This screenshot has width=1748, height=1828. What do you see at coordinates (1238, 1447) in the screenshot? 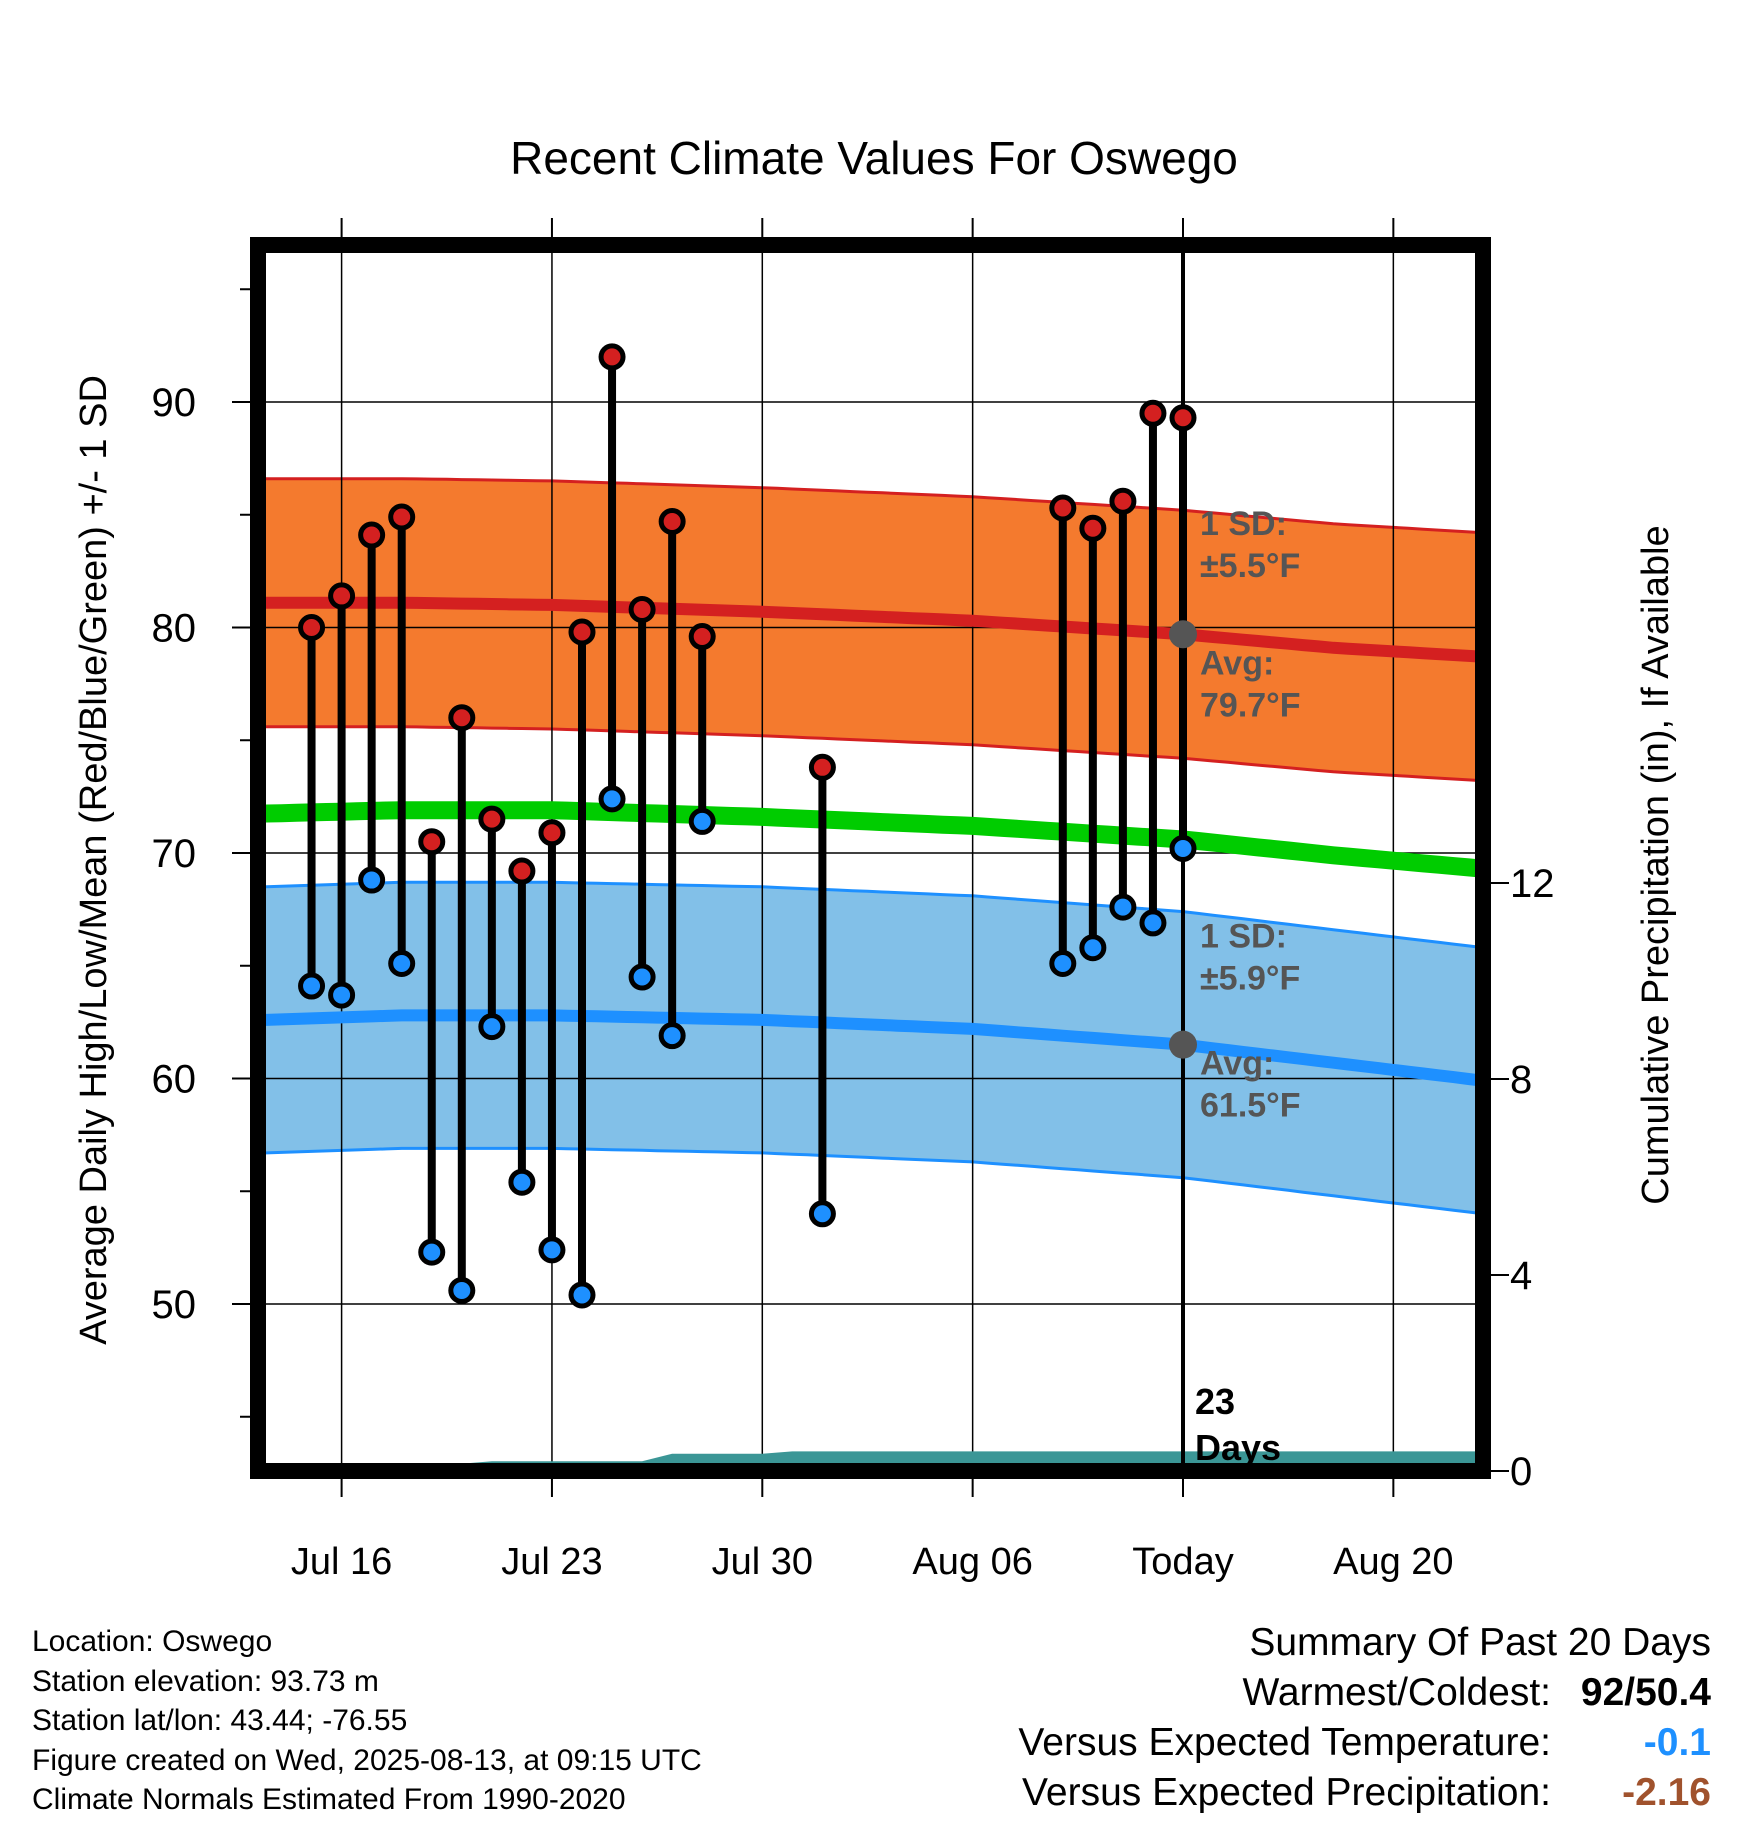
I see `days-label: Days` at bounding box center [1238, 1447].